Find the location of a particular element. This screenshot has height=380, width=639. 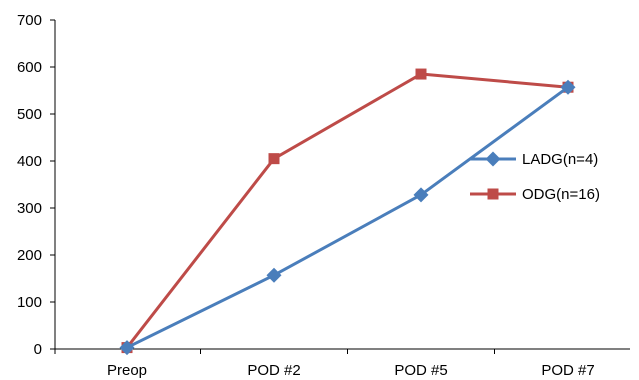

y-tick-label: 0 is located at coordinates (38, 349).